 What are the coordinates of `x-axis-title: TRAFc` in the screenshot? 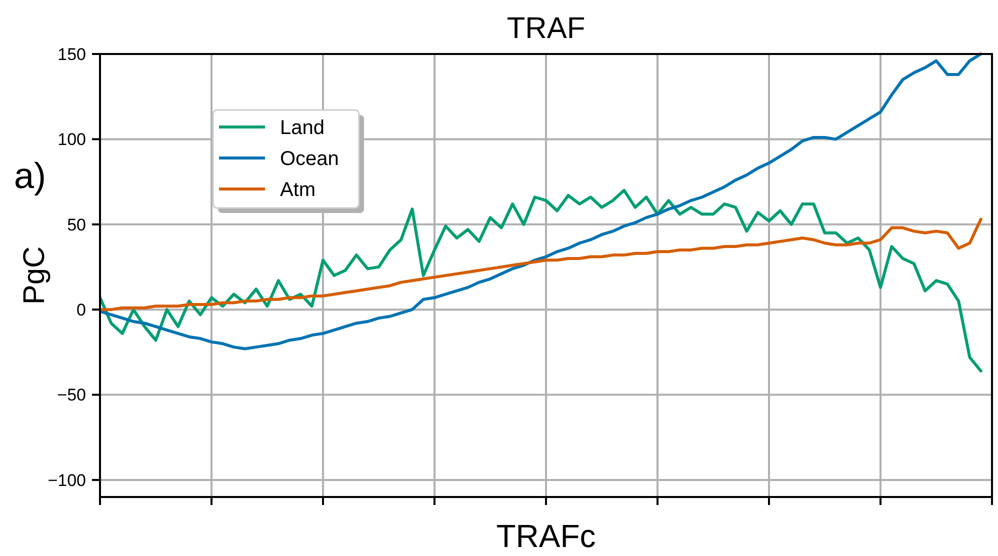 It's located at (546, 536).